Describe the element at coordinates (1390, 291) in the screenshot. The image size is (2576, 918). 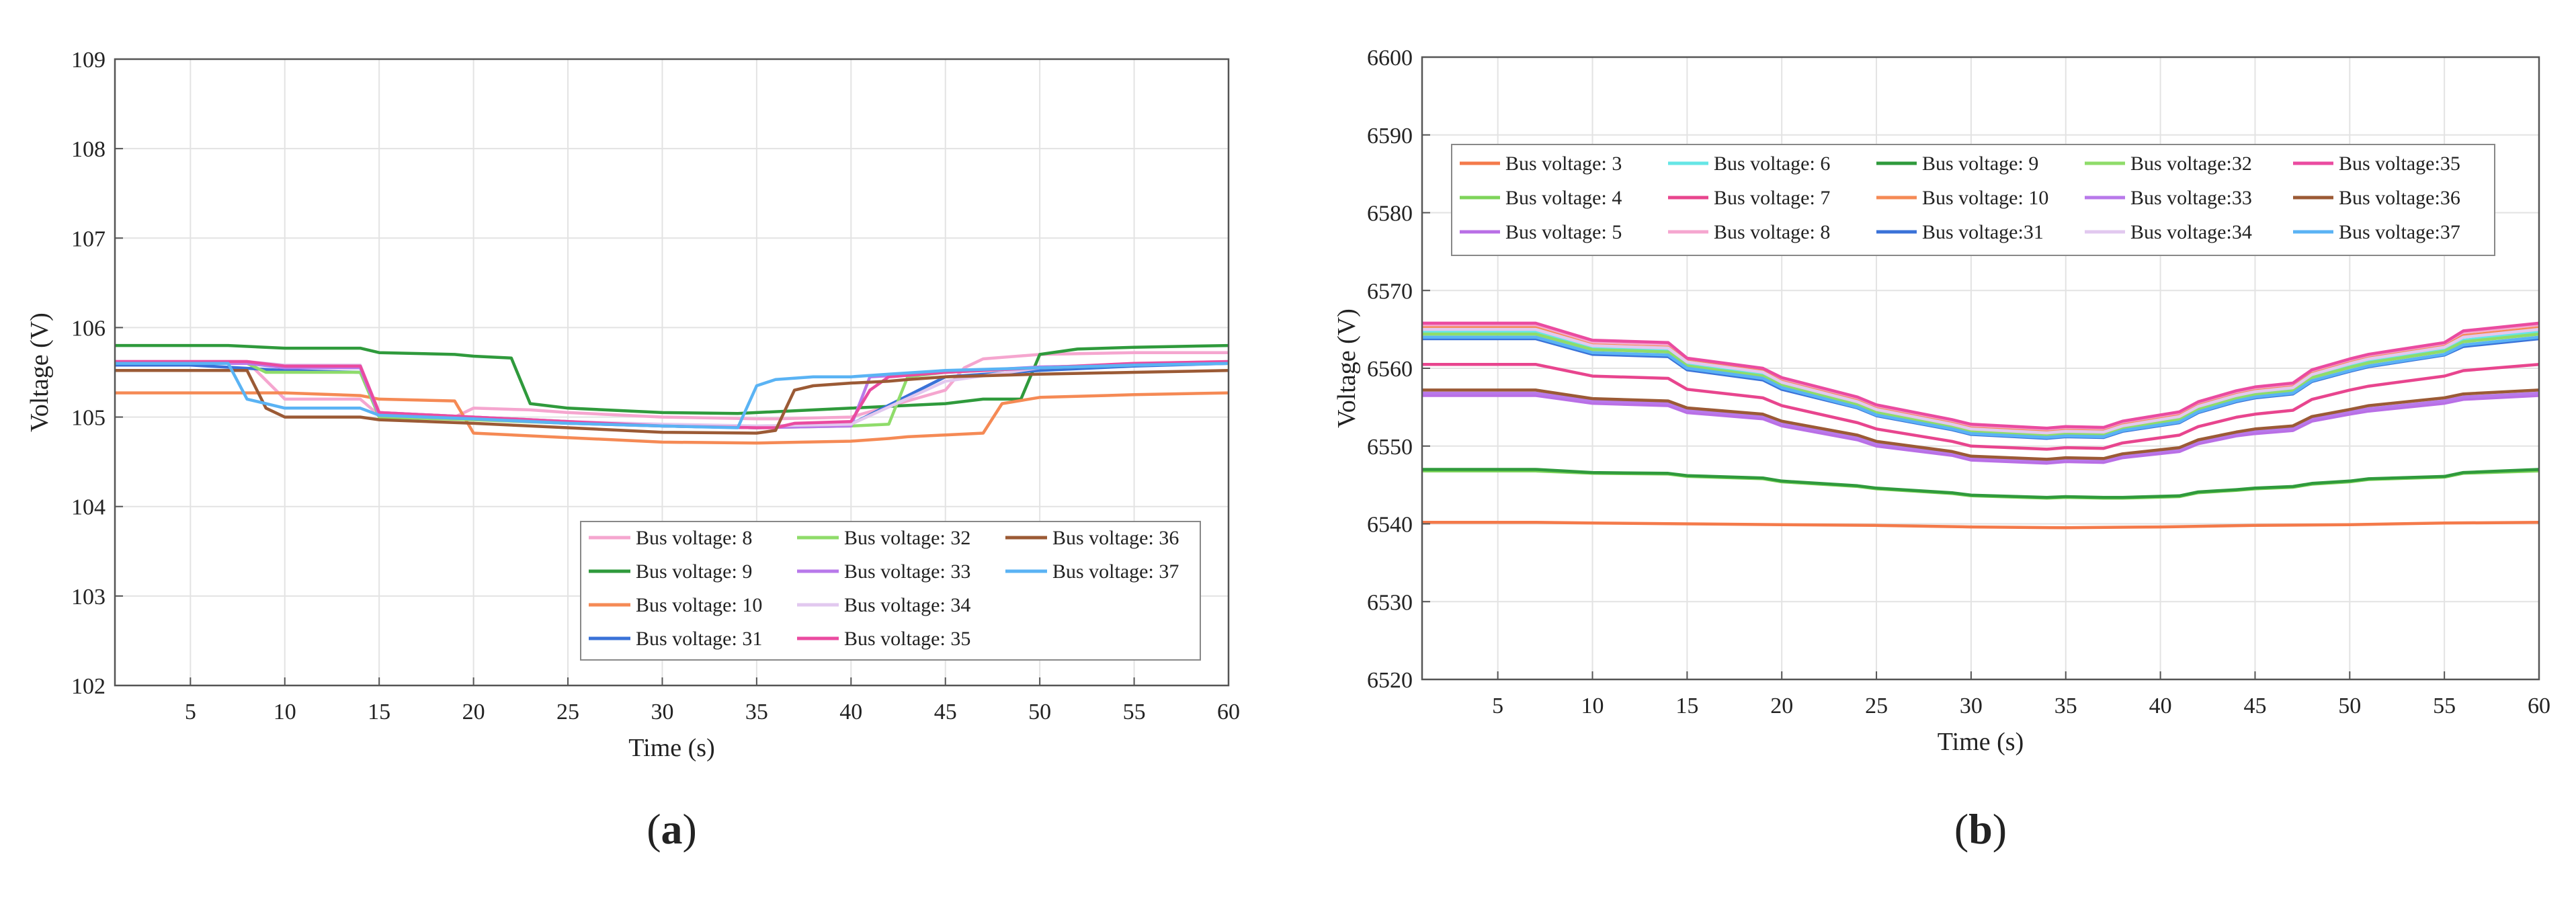
I see `y-tick-label: 6570` at that location.